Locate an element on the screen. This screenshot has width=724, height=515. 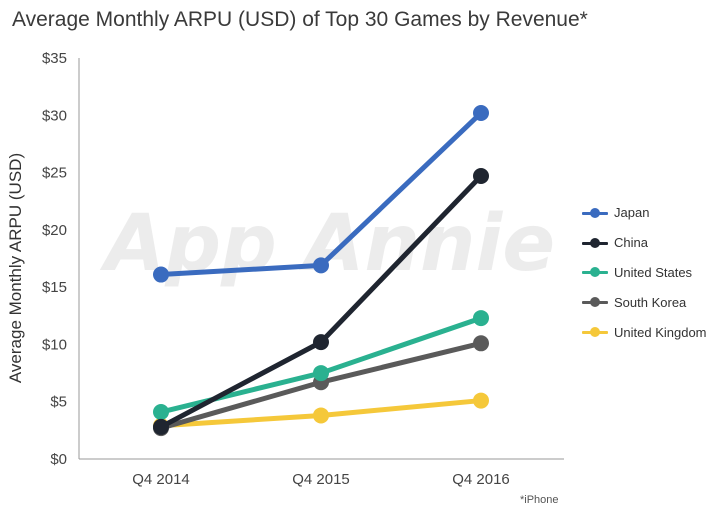
x-tick-group: Q4 2014 Q4 2015 Q4 2016 is located at coordinates (321, 479).